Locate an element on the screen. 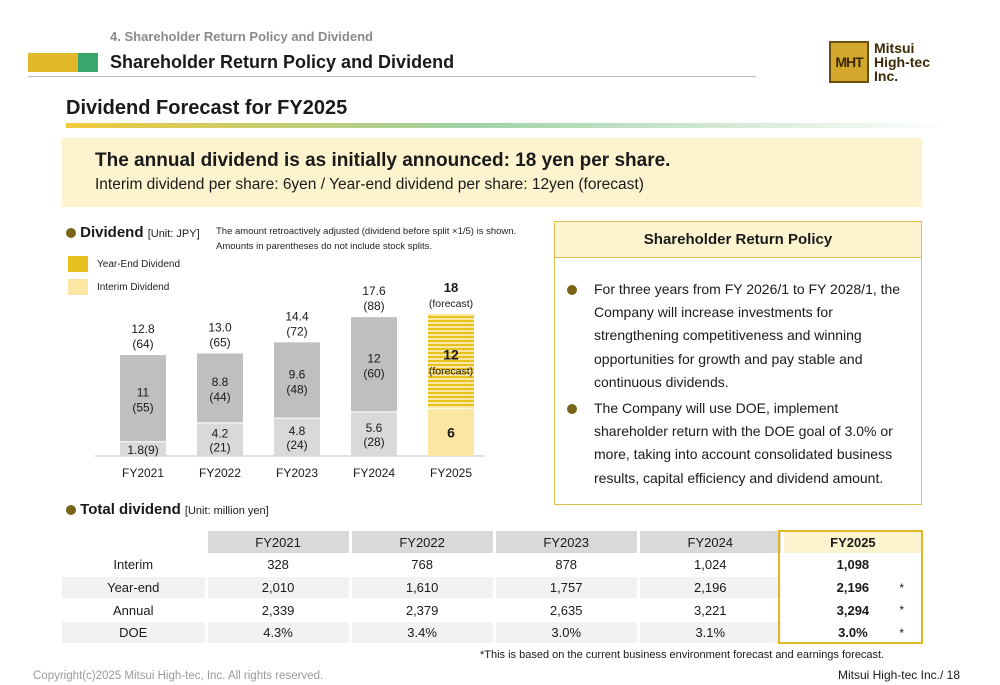 This screenshot has height=685, width=1000. total-dividend-unit: [Unit: million yen] is located at coordinates (226, 511).